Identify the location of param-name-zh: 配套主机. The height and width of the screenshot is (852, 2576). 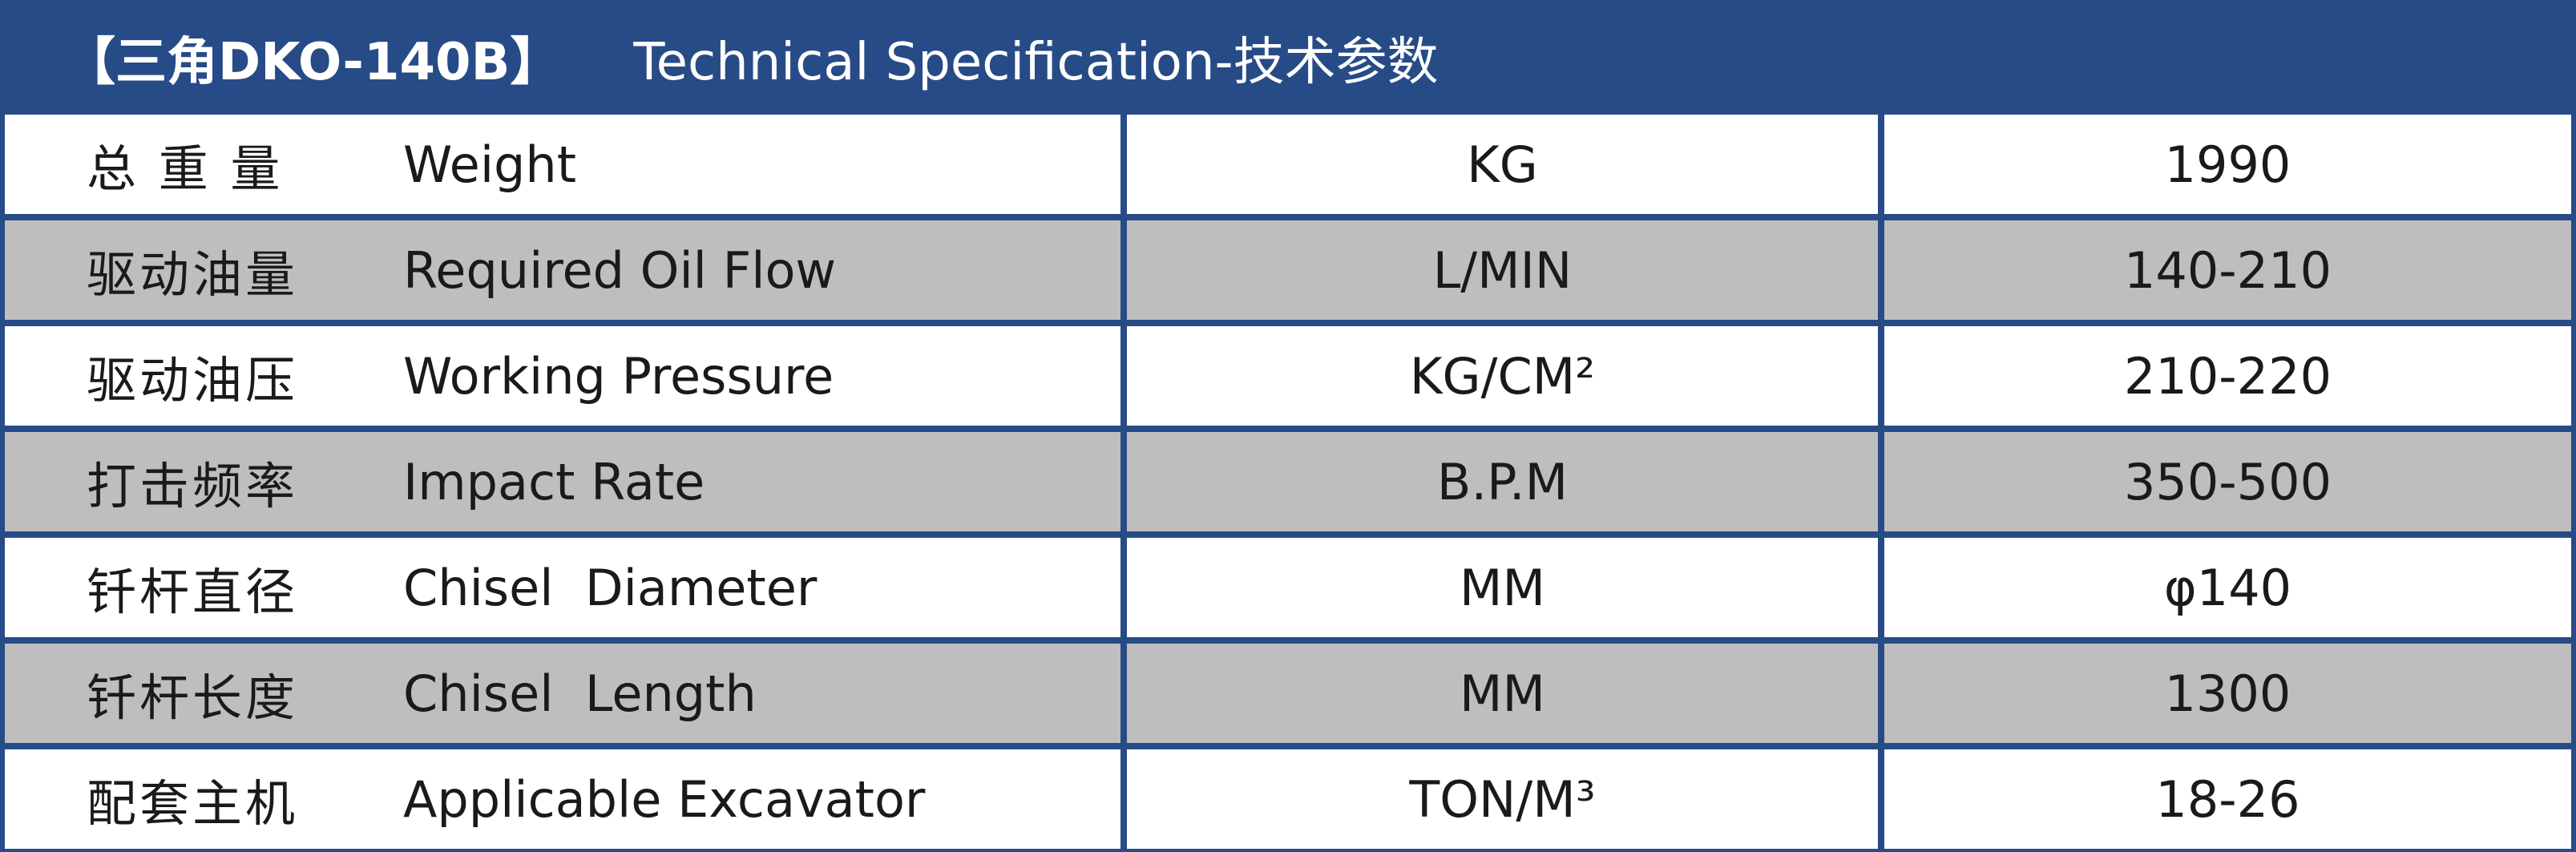
(193, 803).